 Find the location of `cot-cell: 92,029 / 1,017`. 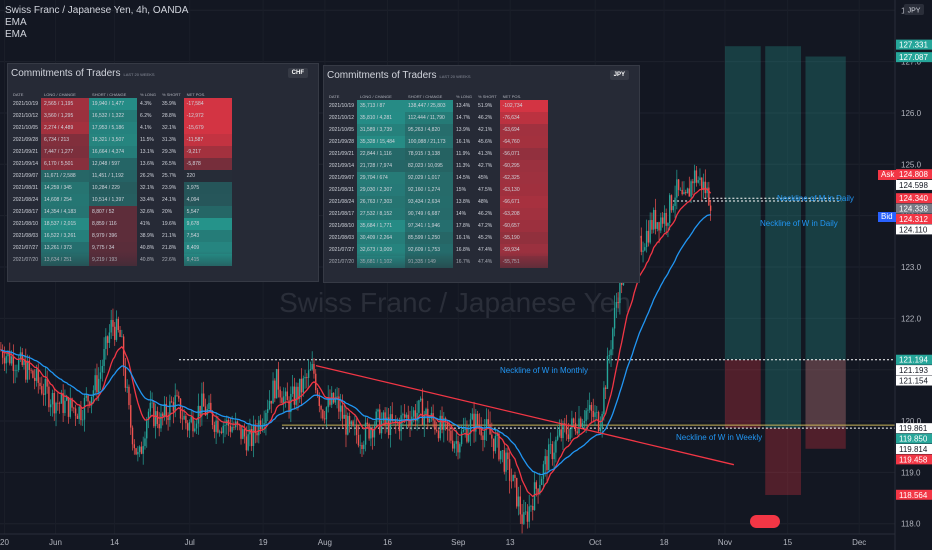

cot-cell: 92,029 / 1,017 is located at coordinates (429, 178).